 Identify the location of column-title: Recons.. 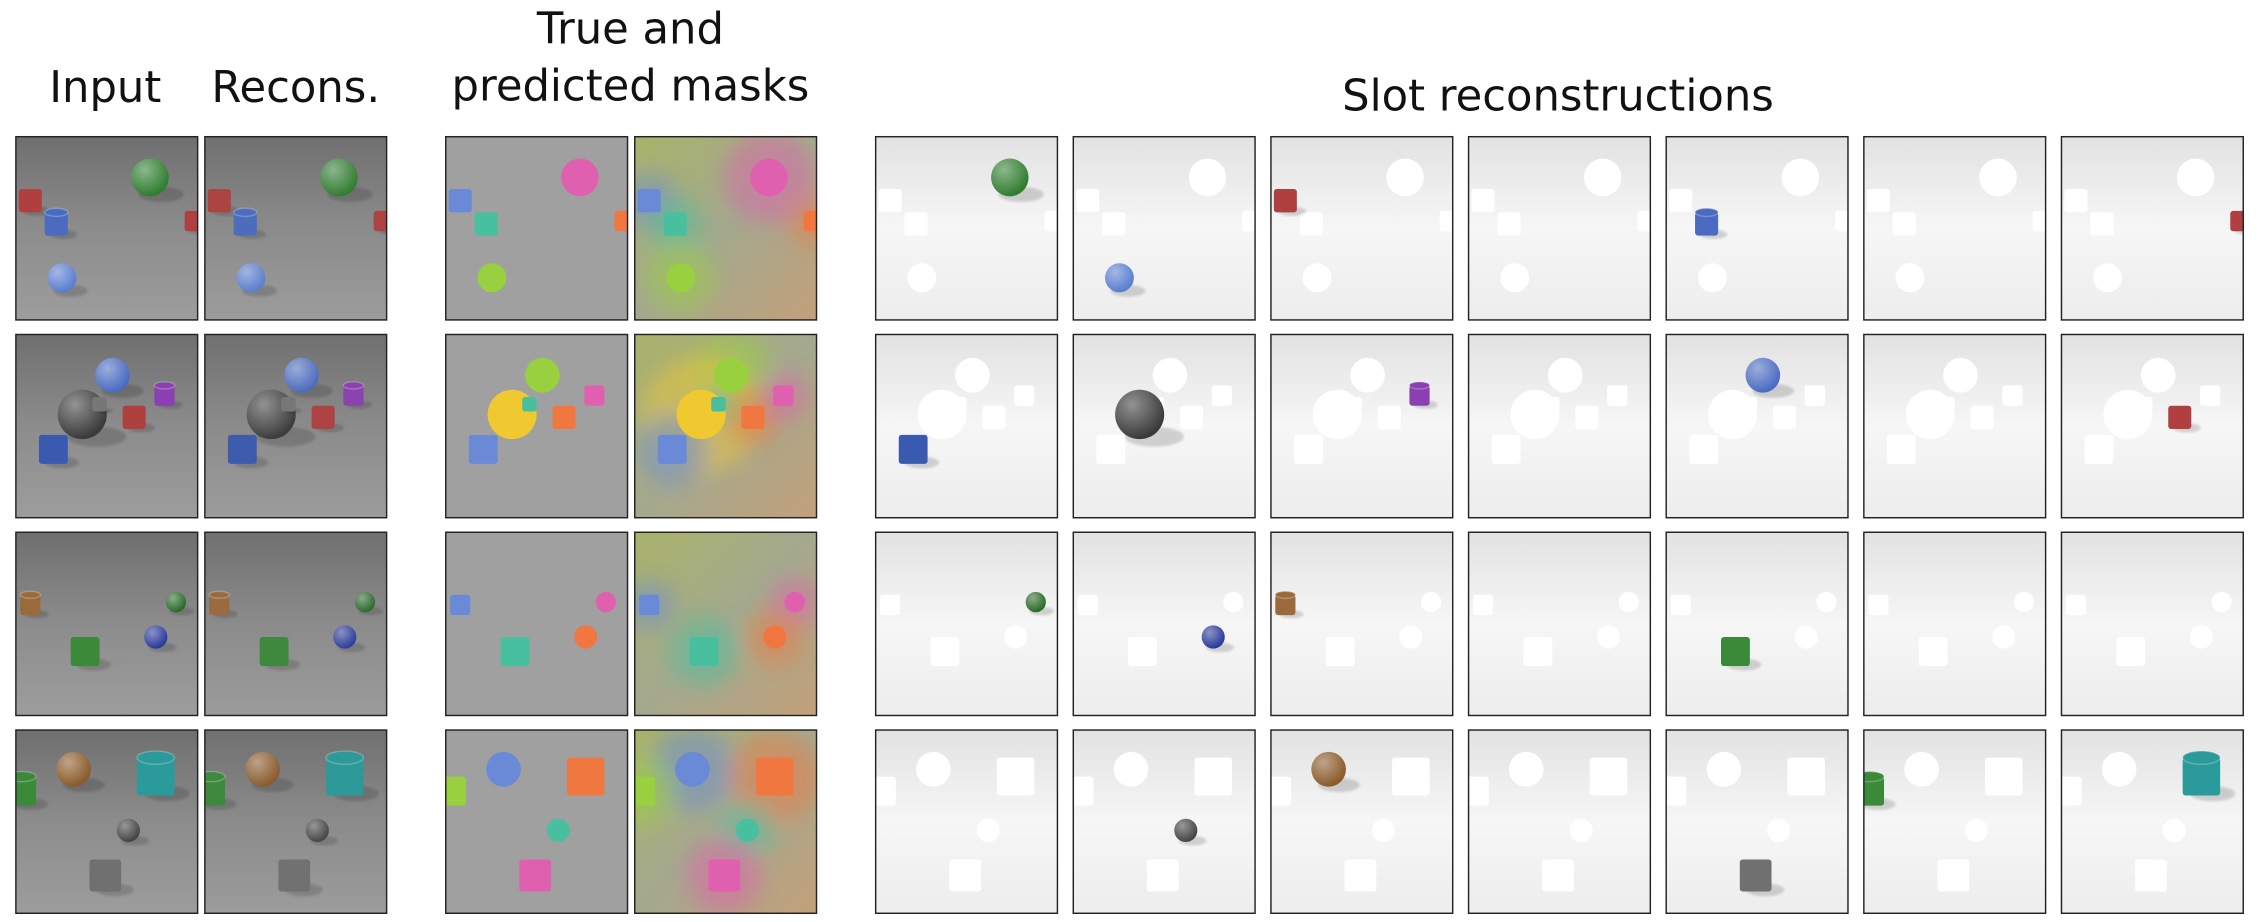
(295, 88).